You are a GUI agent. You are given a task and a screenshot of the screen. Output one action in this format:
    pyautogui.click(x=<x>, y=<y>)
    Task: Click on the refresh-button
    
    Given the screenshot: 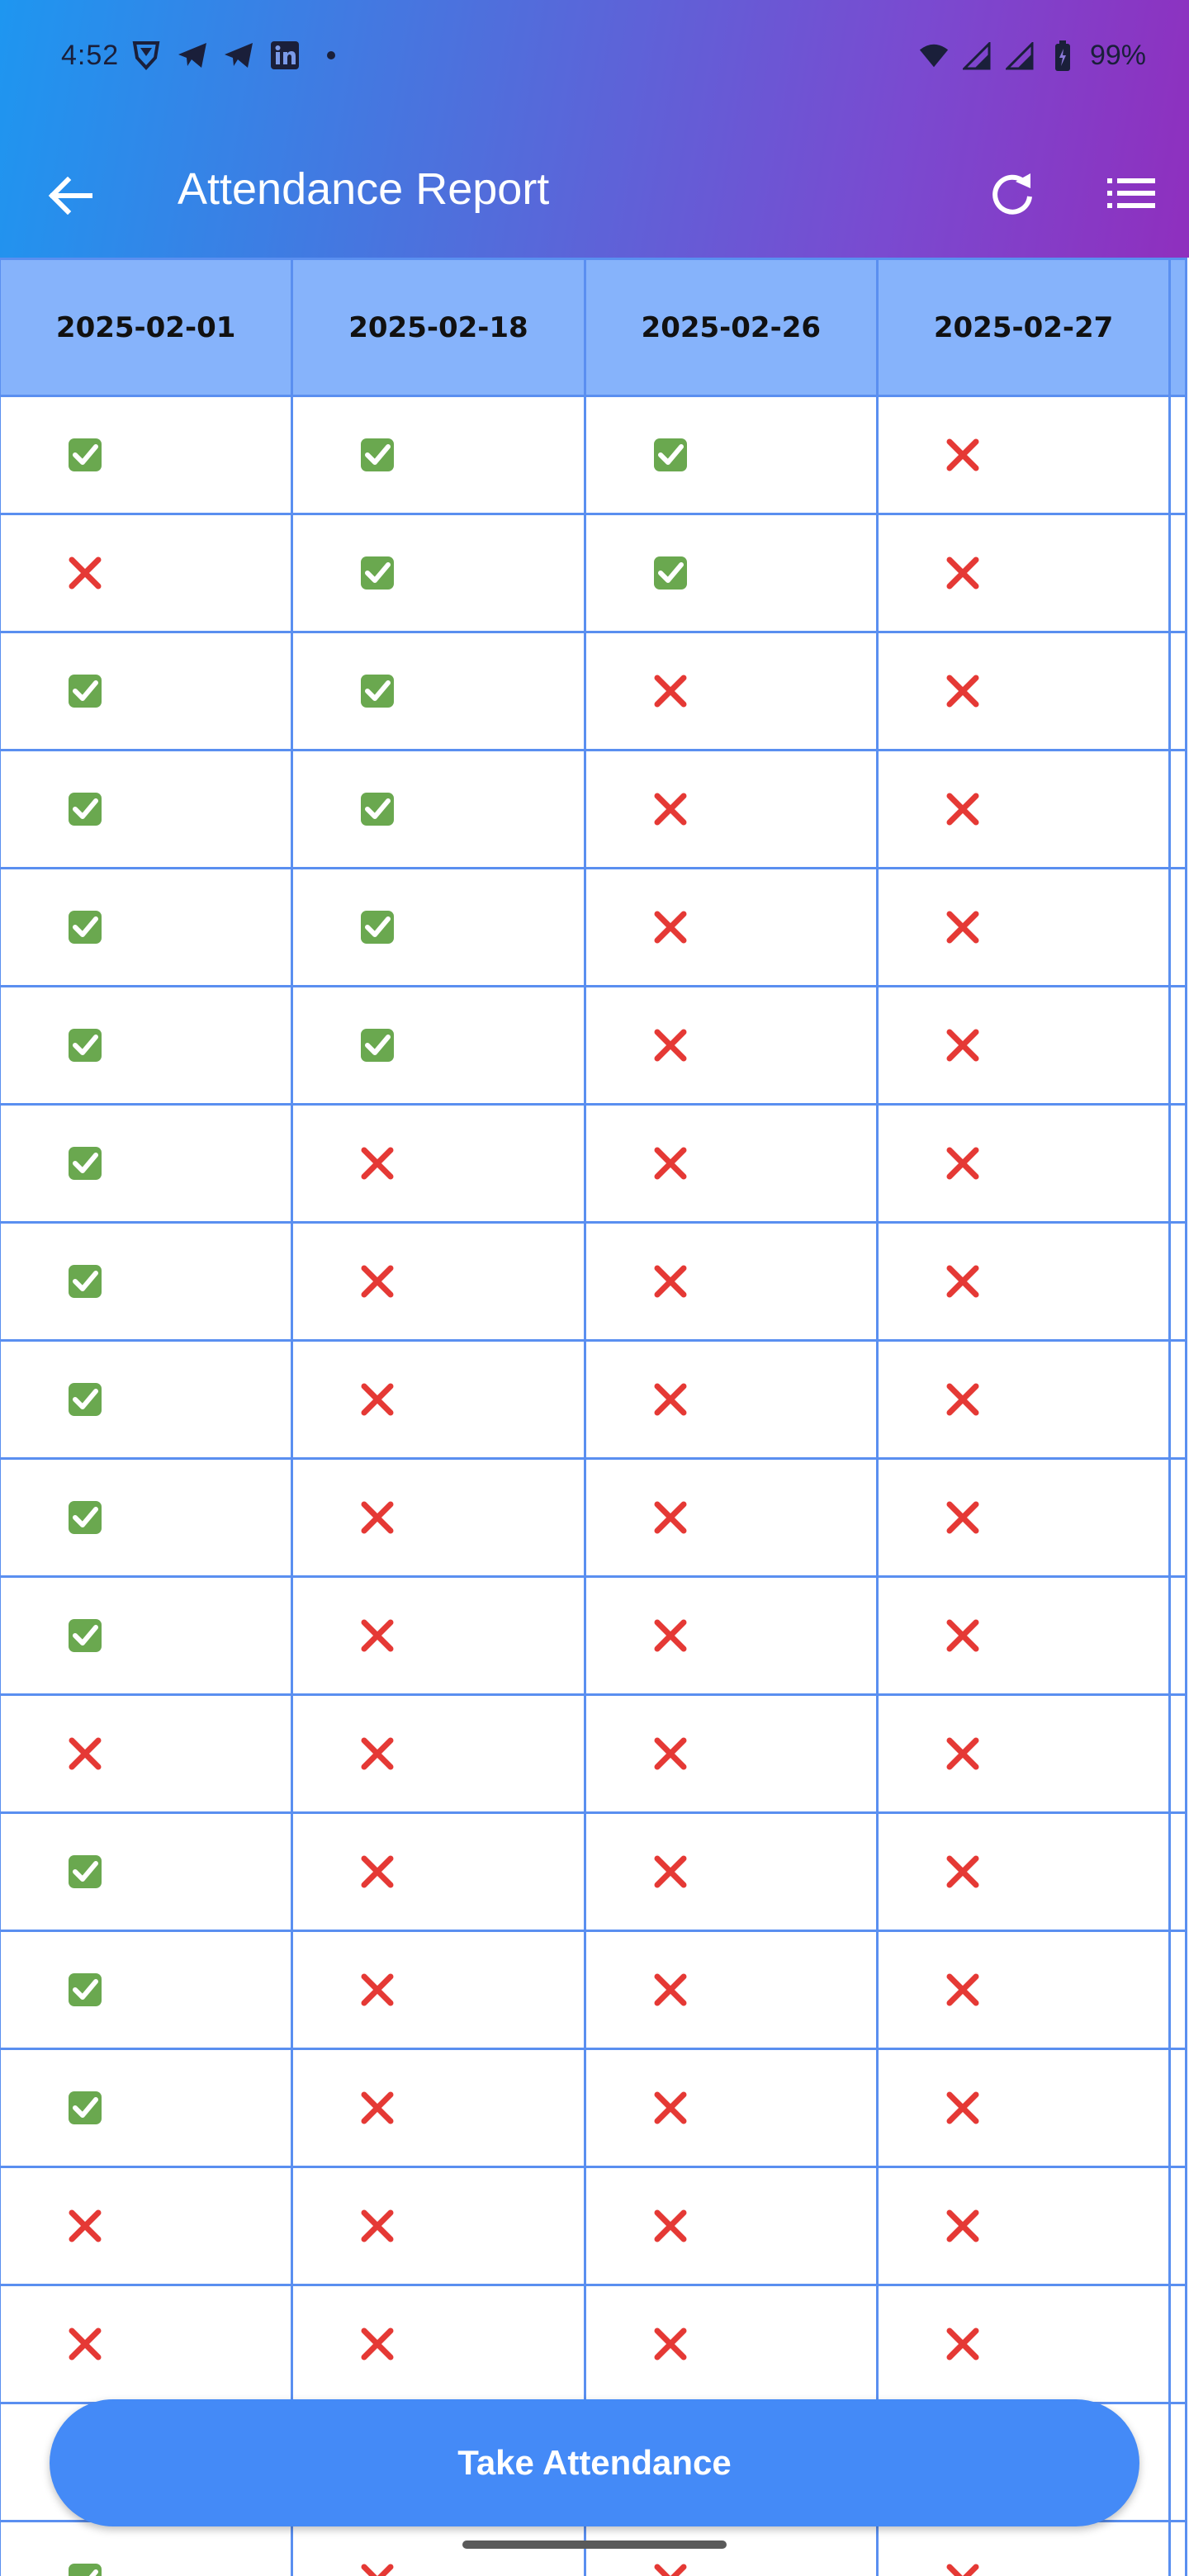 What is the action you would take?
    pyautogui.click(x=1012, y=193)
    